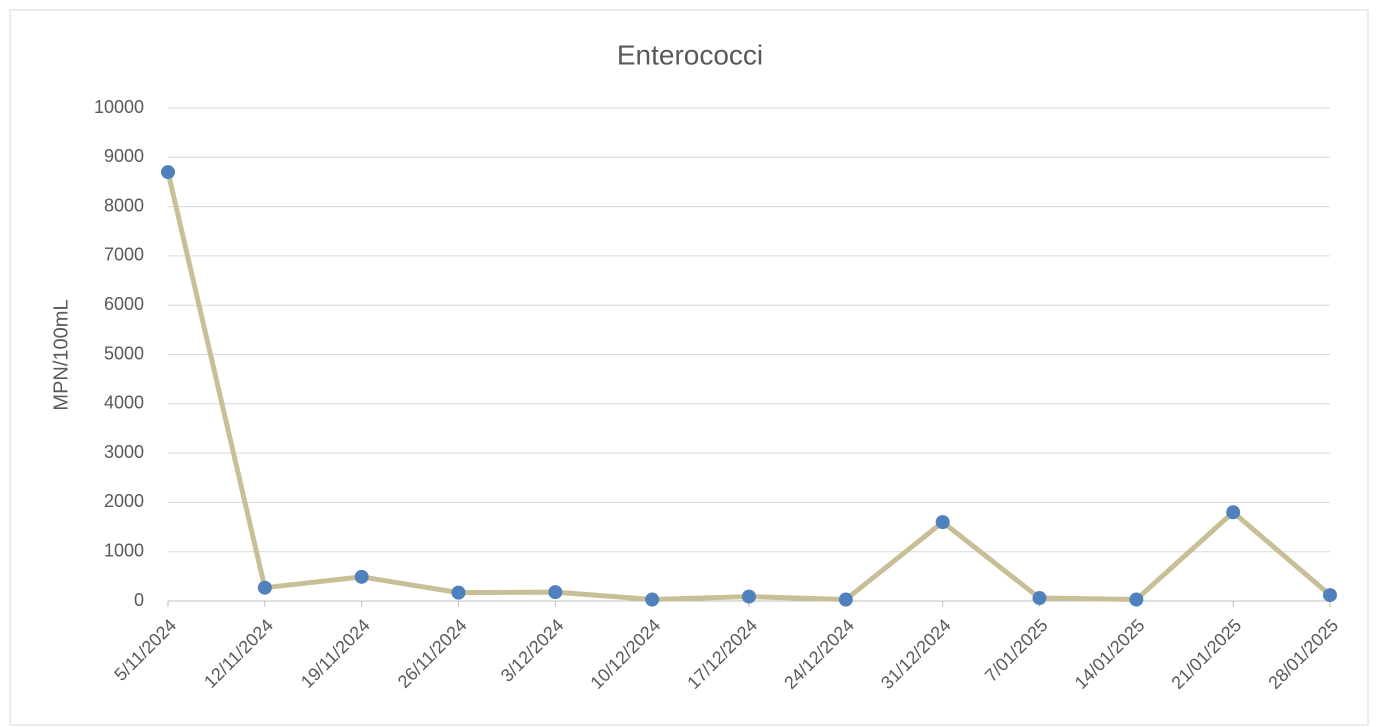  What do you see at coordinates (690, 54) in the screenshot?
I see `chart-title: Enterococci` at bounding box center [690, 54].